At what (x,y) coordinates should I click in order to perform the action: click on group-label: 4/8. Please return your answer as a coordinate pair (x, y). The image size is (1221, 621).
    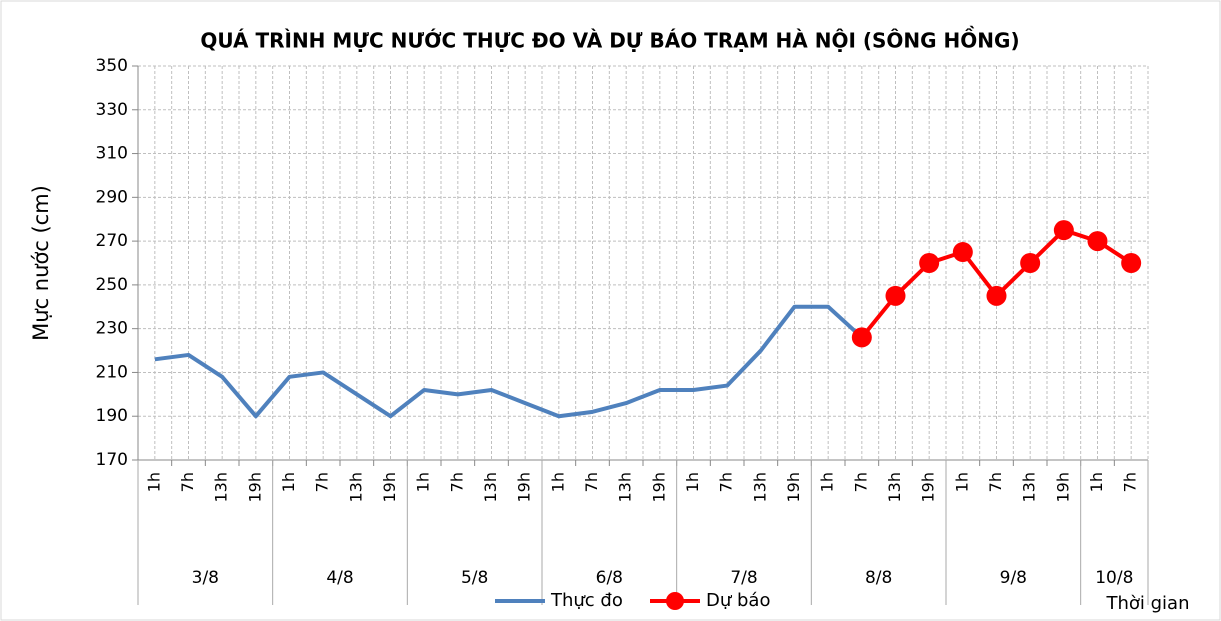
    Looking at the image, I should click on (339, 578).